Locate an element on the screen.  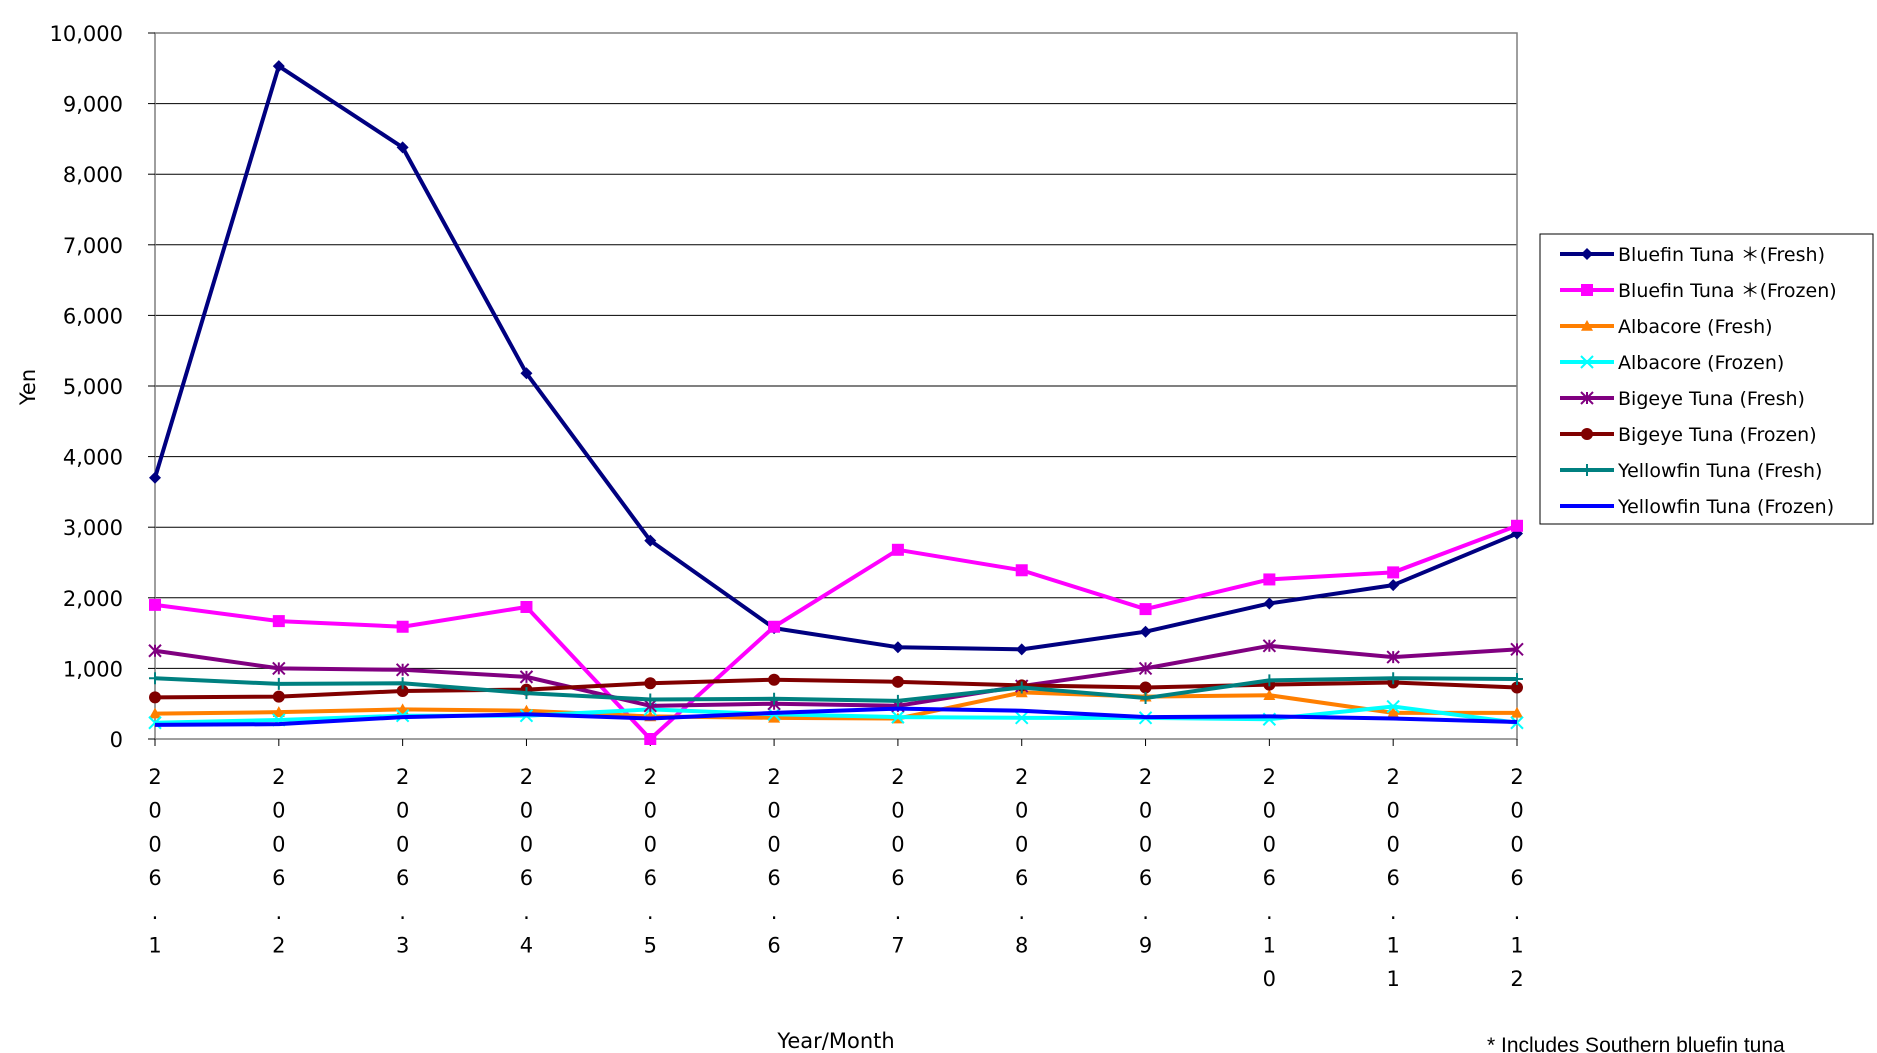
y-tick-label: 6,000 is located at coordinates (93, 316).